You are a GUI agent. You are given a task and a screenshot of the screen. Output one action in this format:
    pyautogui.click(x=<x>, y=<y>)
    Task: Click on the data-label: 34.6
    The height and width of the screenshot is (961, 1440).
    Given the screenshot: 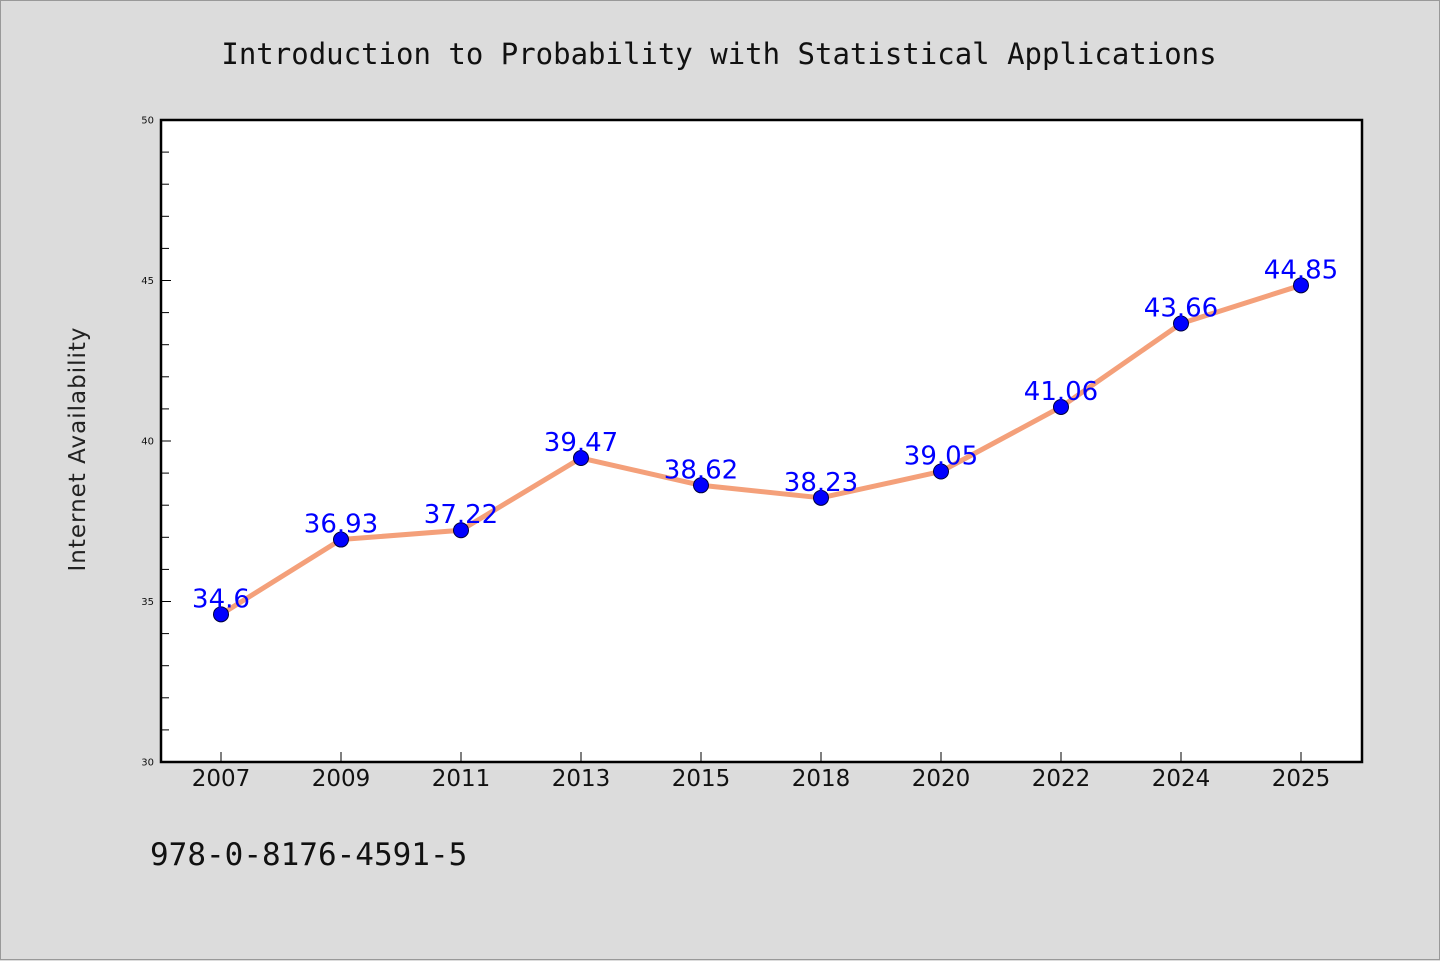 What is the action you would take?
    pyautogui.click(x=221, y=599)
    